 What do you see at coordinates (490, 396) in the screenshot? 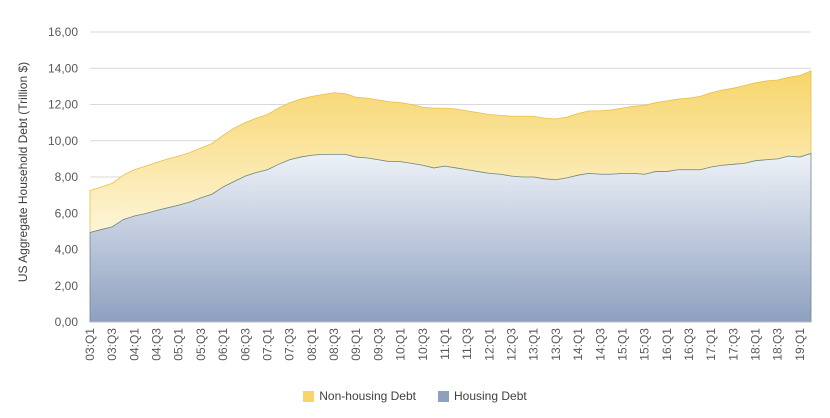
I see `legend-label-housing: Housing Debt` at bounding box center [490, 396].